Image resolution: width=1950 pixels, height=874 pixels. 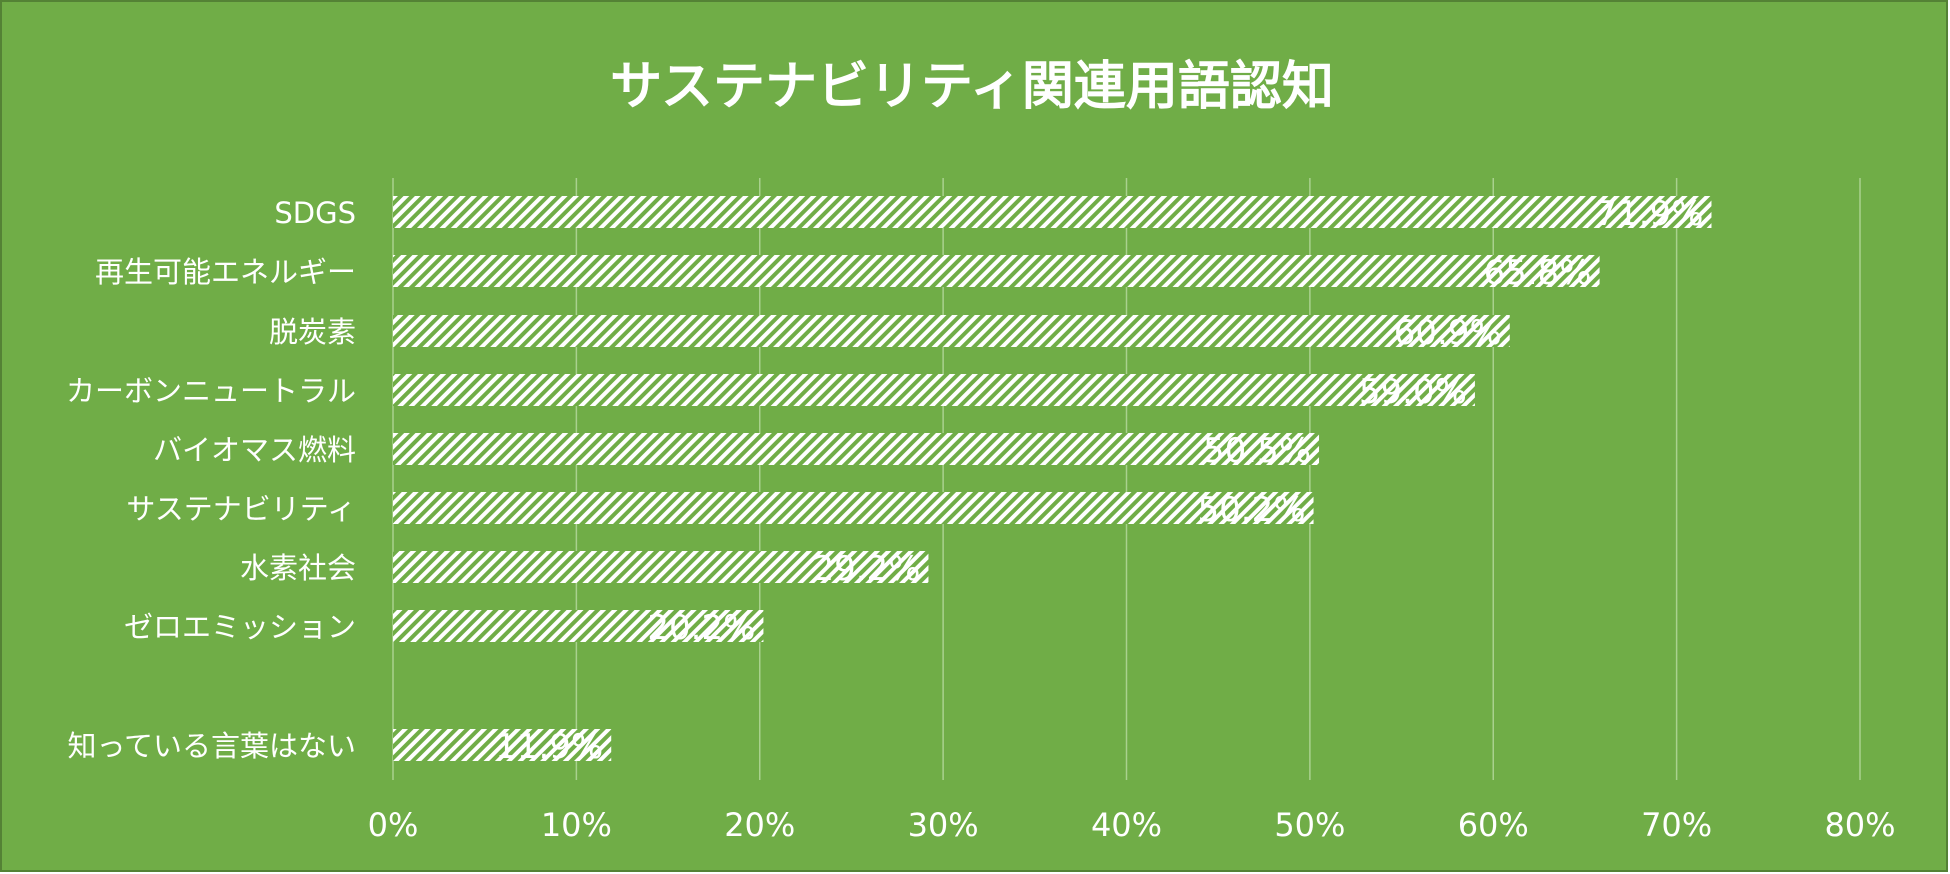 What do you see at coordinates (701, 628) in the screenshot?
I see `data-label: 20.2%` at bounding box center [701, 628].